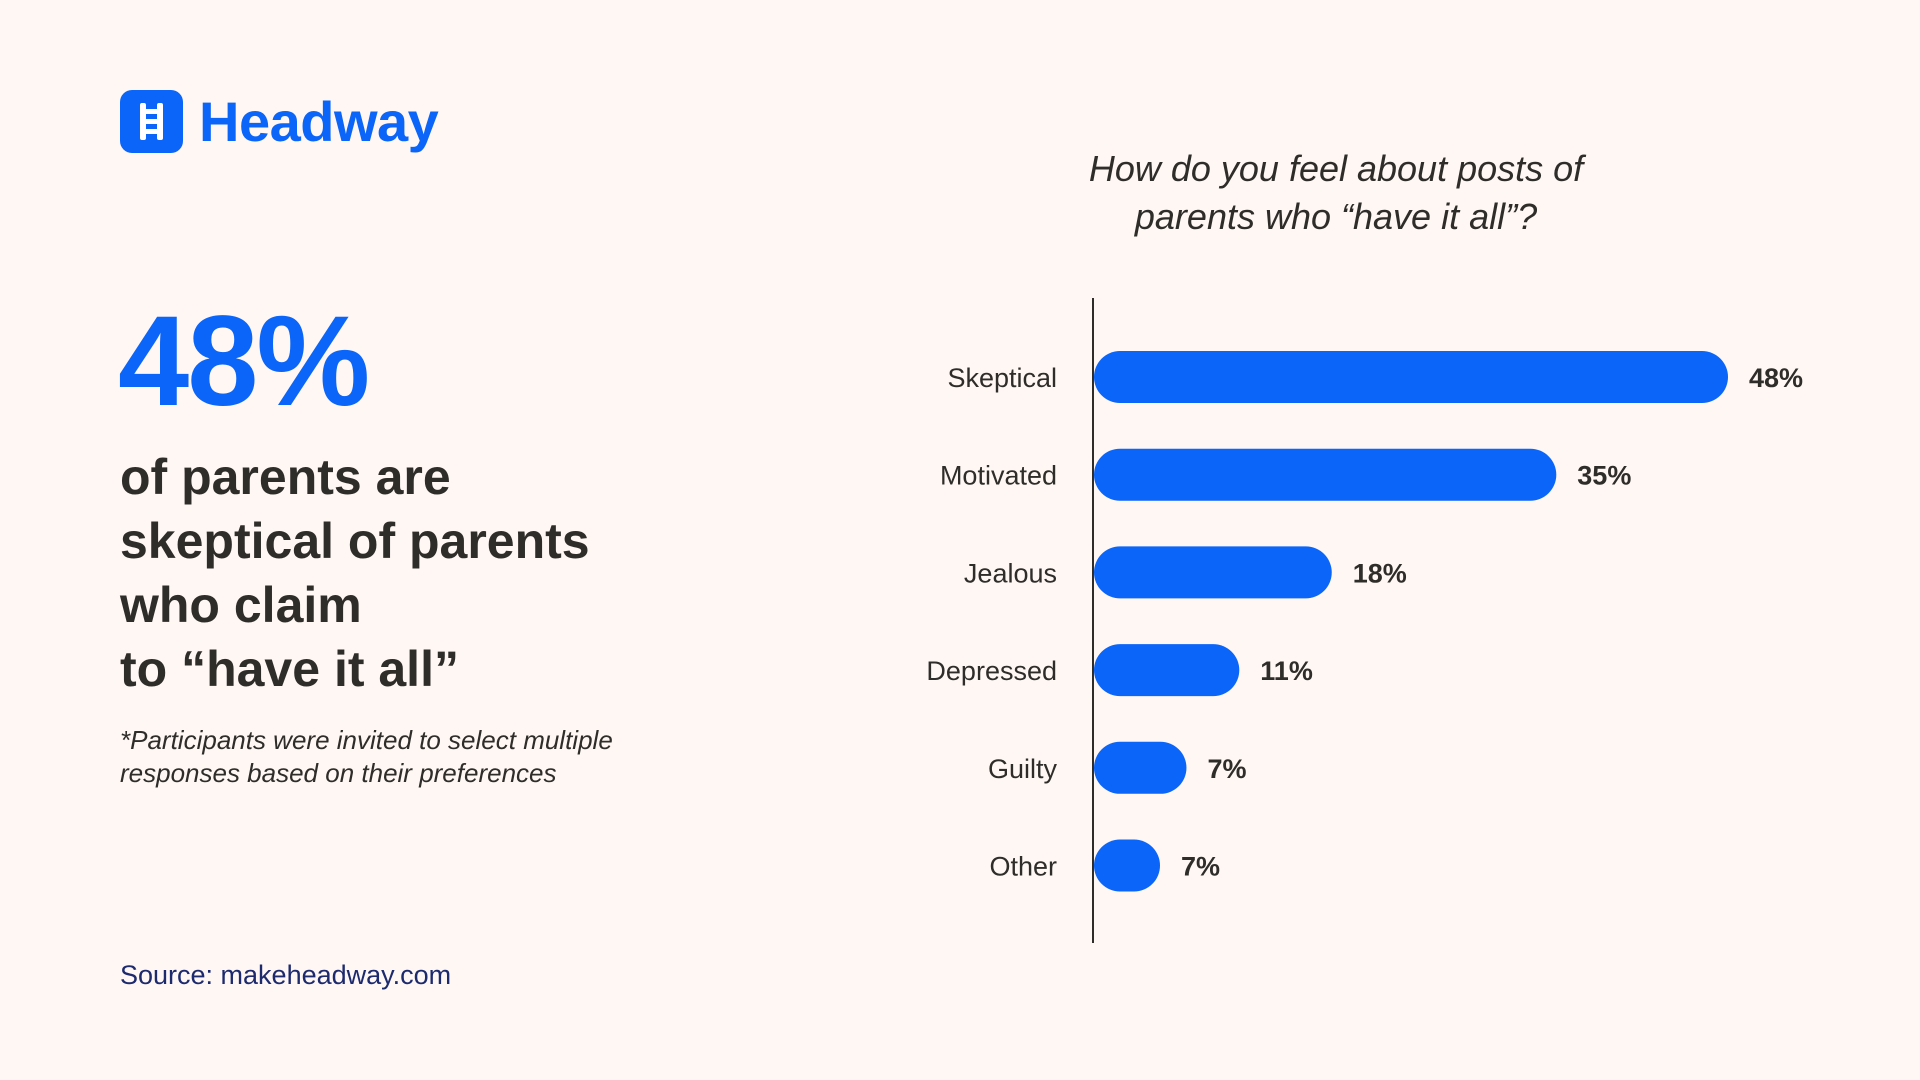  I want to click on headline-stat: 48%, so click(244, 361).